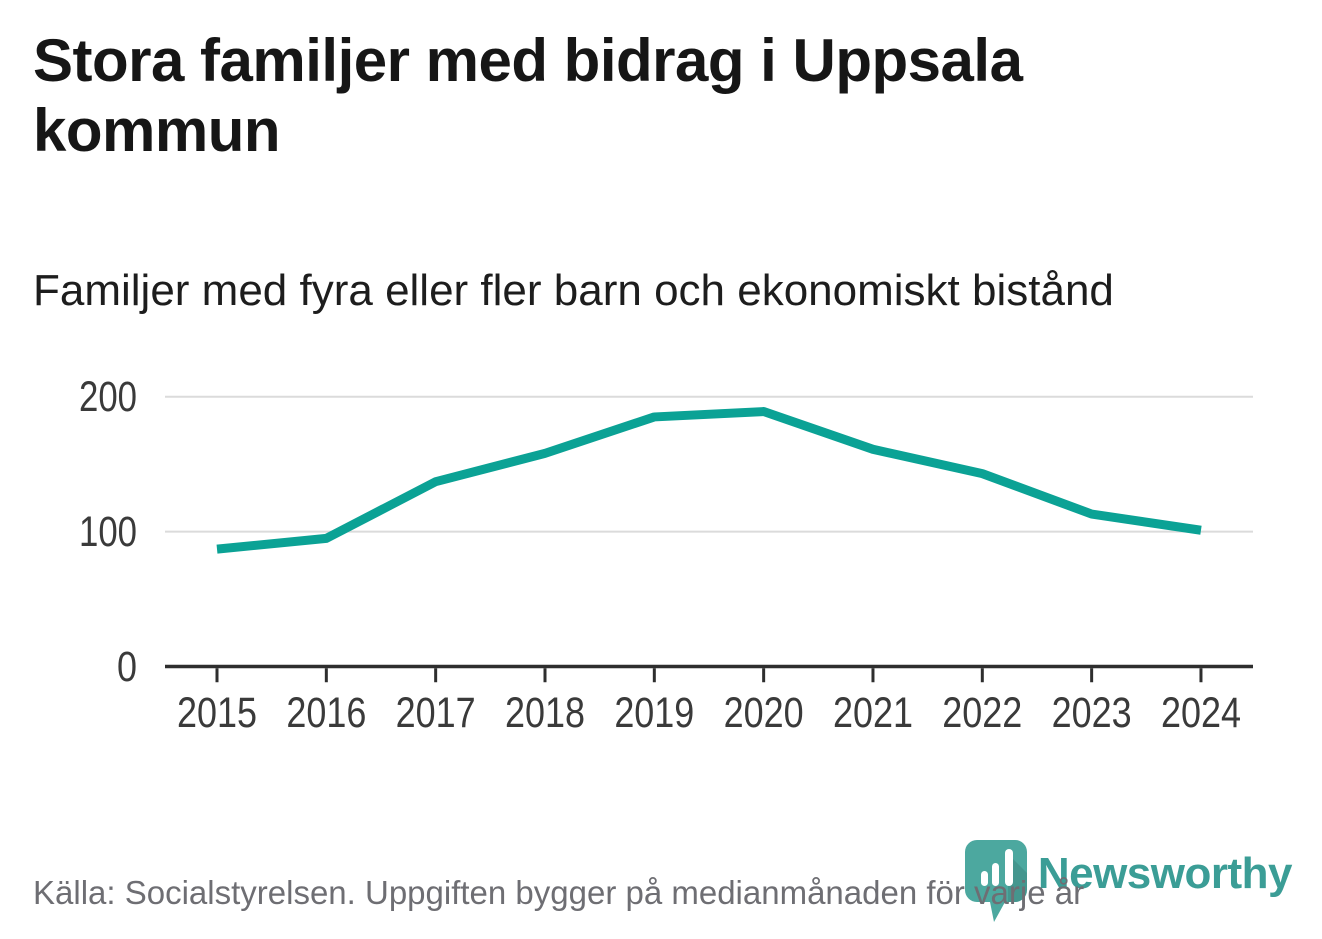 The height and width of the screenshot is (939, 1322). What do you see at coordinates (108, 532) in the screenshot?
I see `y-tick-label: 100` at bounding box center [108, 532].